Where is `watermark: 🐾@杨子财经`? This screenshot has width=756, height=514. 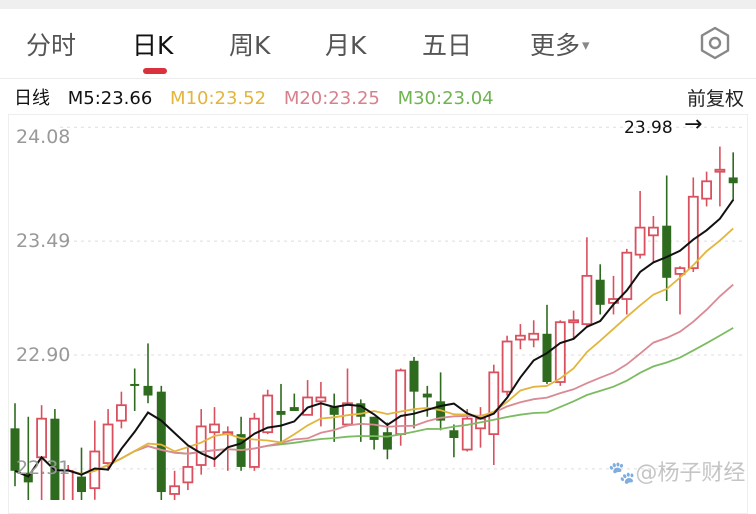 watermark: 🐾@杨子财经 is located at coordinates (676, 471).